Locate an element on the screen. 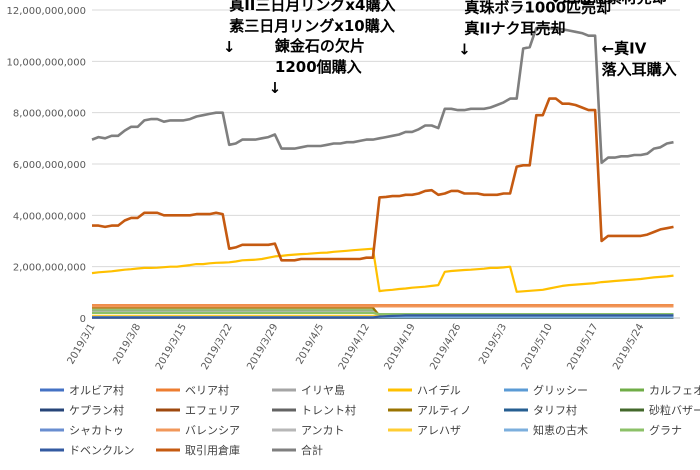 This screenshot has width=700, height=470. legend-label: タリフ村 is located at coordinates (555, 410).